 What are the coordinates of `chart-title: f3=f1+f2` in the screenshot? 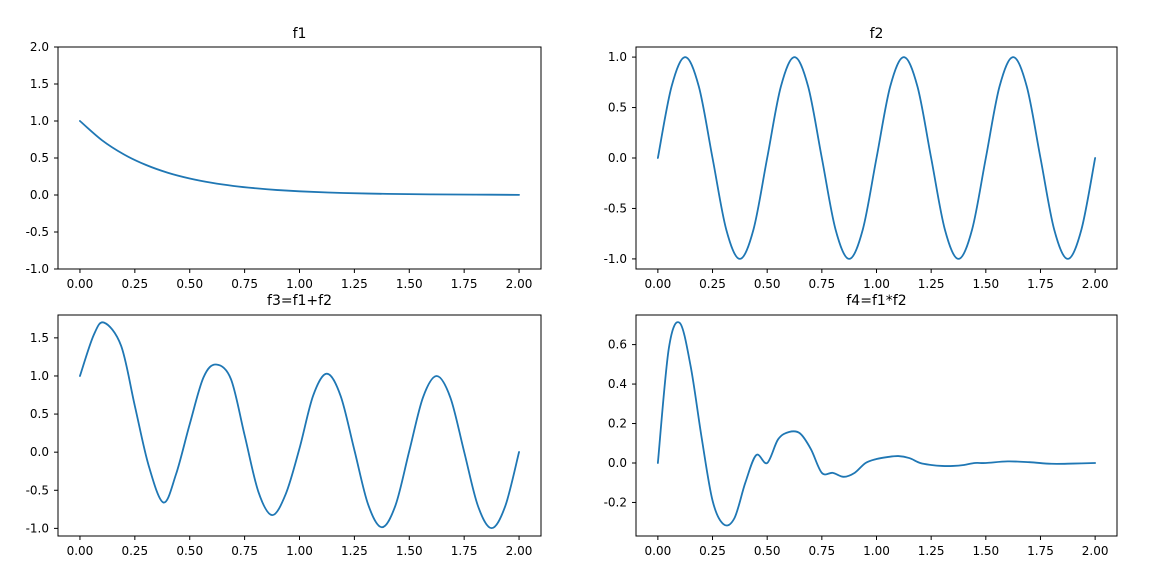 It's located at (299, 301).